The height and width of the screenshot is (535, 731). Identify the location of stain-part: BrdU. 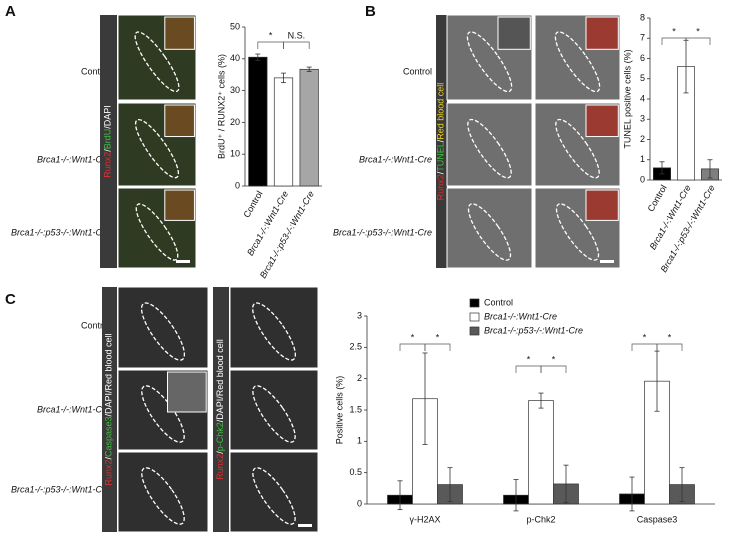
(108, 139).